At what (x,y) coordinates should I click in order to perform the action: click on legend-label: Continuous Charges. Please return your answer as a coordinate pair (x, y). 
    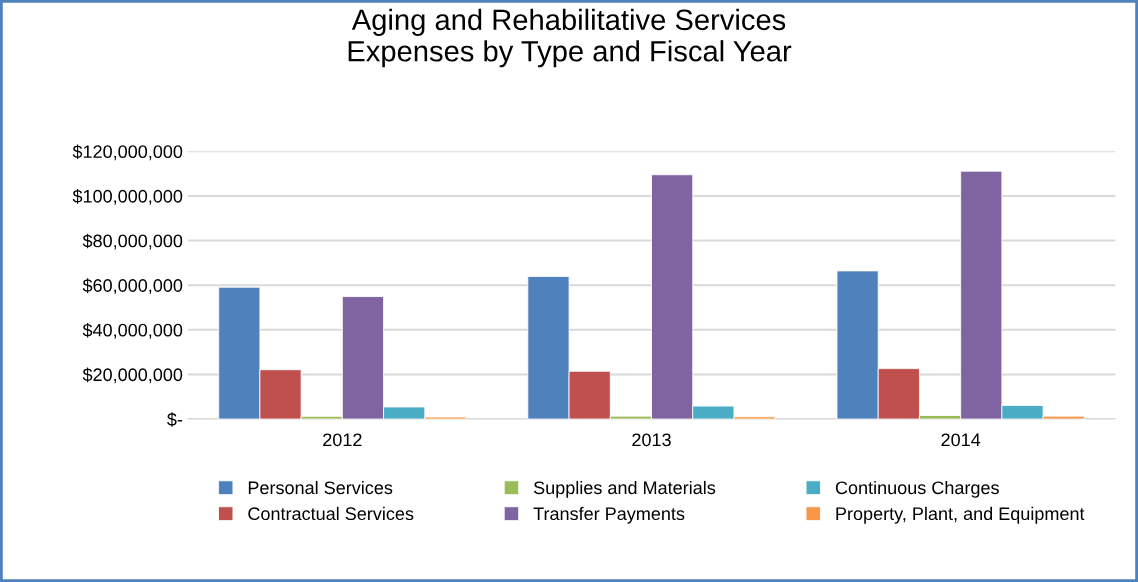
    Looking at the image, I should click on (917, 489).